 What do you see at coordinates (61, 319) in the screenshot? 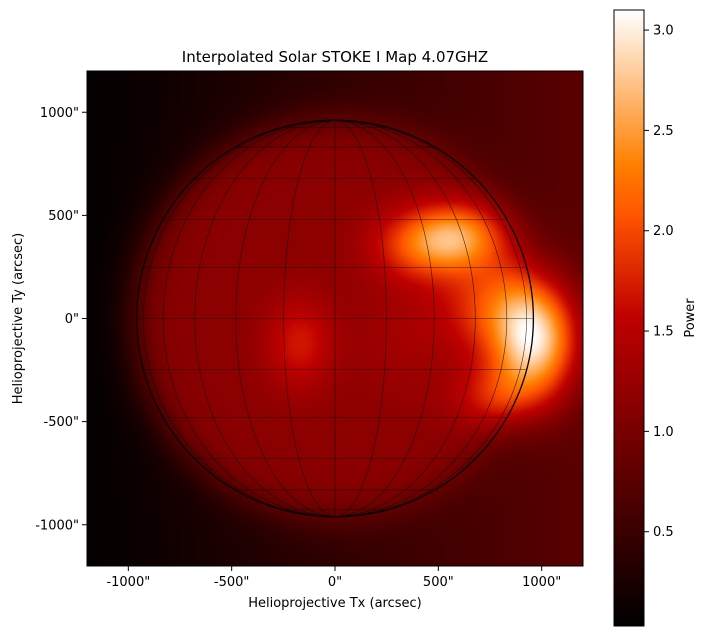
I see `y-axis: 1000" 500" 0" -500" -1000"` at bounding box center [61, 319].